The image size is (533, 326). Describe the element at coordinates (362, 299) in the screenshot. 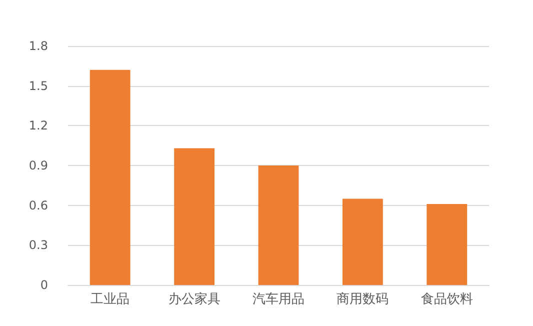

I see `x-tick-label: 商用数码` at that location.